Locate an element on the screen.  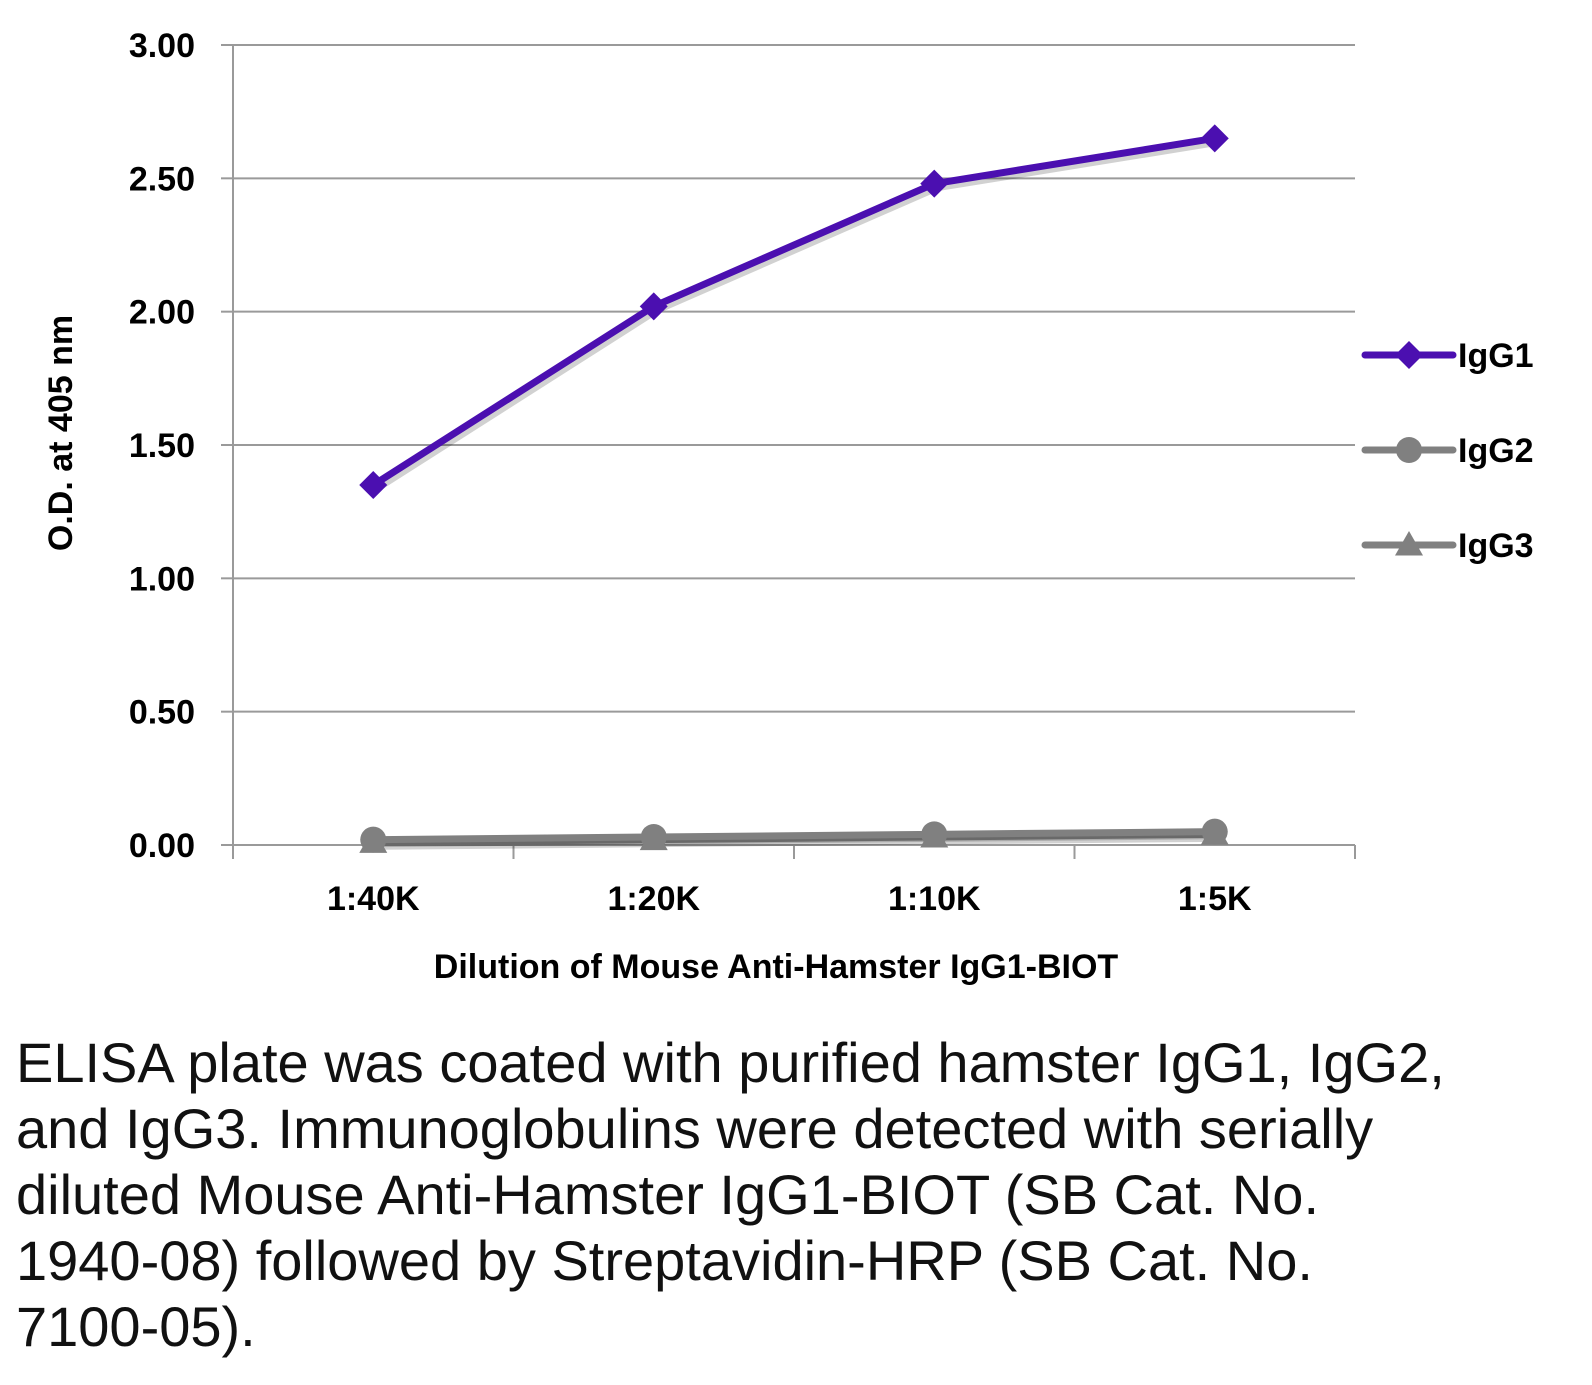
legend-item-igg1: IgG1 is located at coordinates (1449, 356).